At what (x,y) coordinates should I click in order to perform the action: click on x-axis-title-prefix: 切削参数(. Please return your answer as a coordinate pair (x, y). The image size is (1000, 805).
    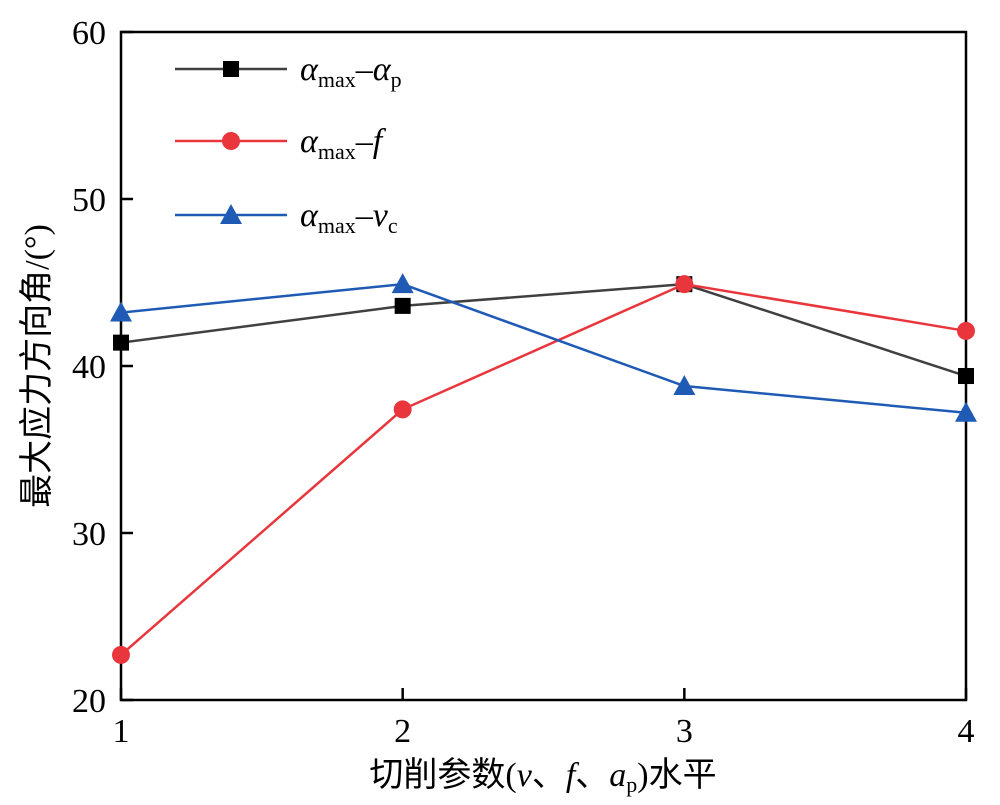
    Looking at the image, I should click on (442, 775).